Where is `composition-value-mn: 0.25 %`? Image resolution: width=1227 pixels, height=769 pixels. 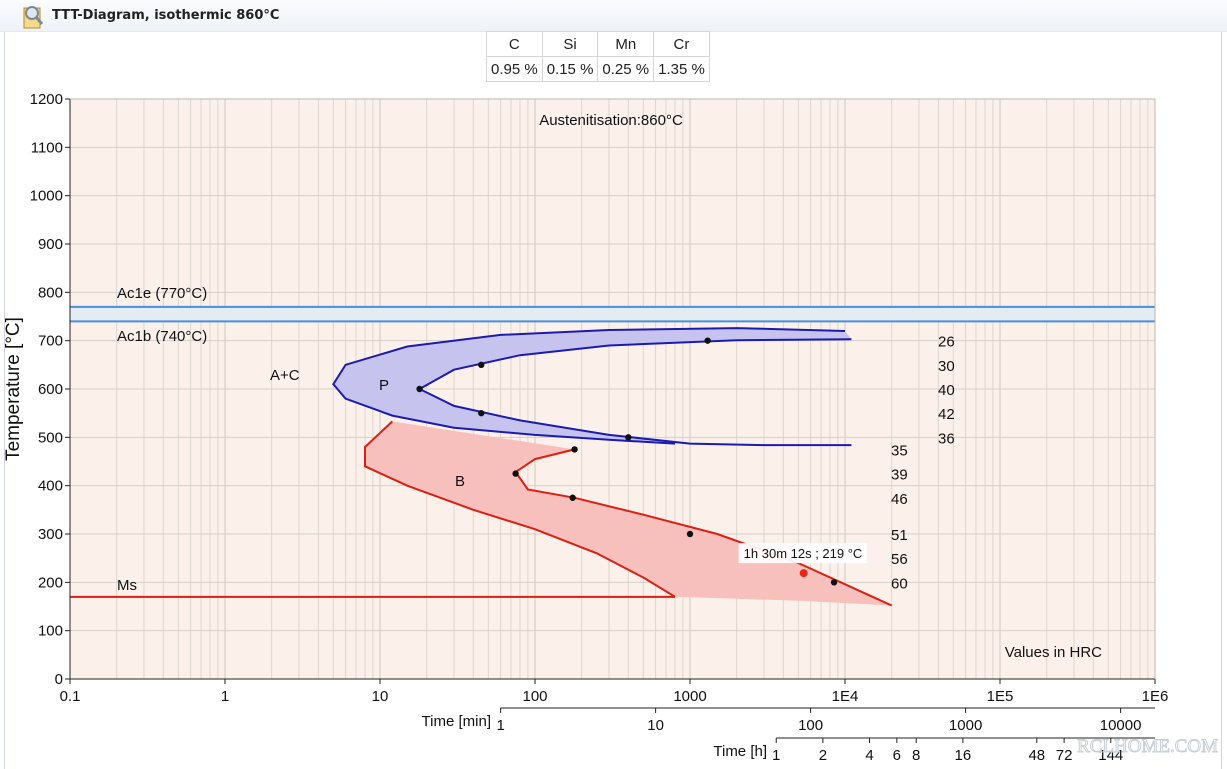 composition-value-mn: 0.25 % is located at coordinates (626, 69).